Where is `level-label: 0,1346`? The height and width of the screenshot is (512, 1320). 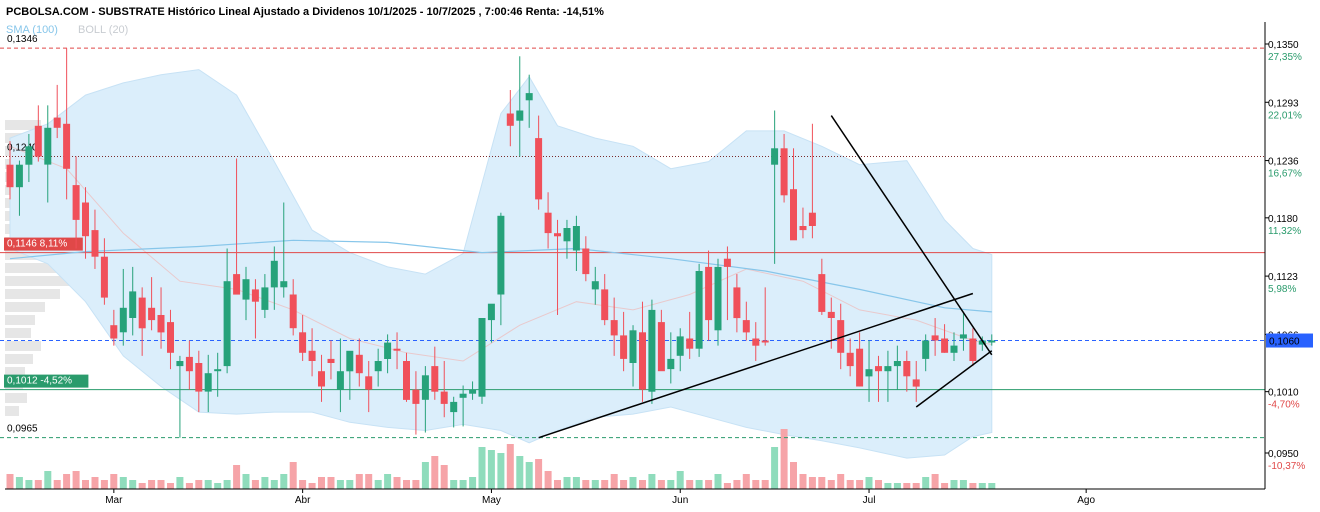 level-label: 0,1346 is located at coordinates (22, 39).